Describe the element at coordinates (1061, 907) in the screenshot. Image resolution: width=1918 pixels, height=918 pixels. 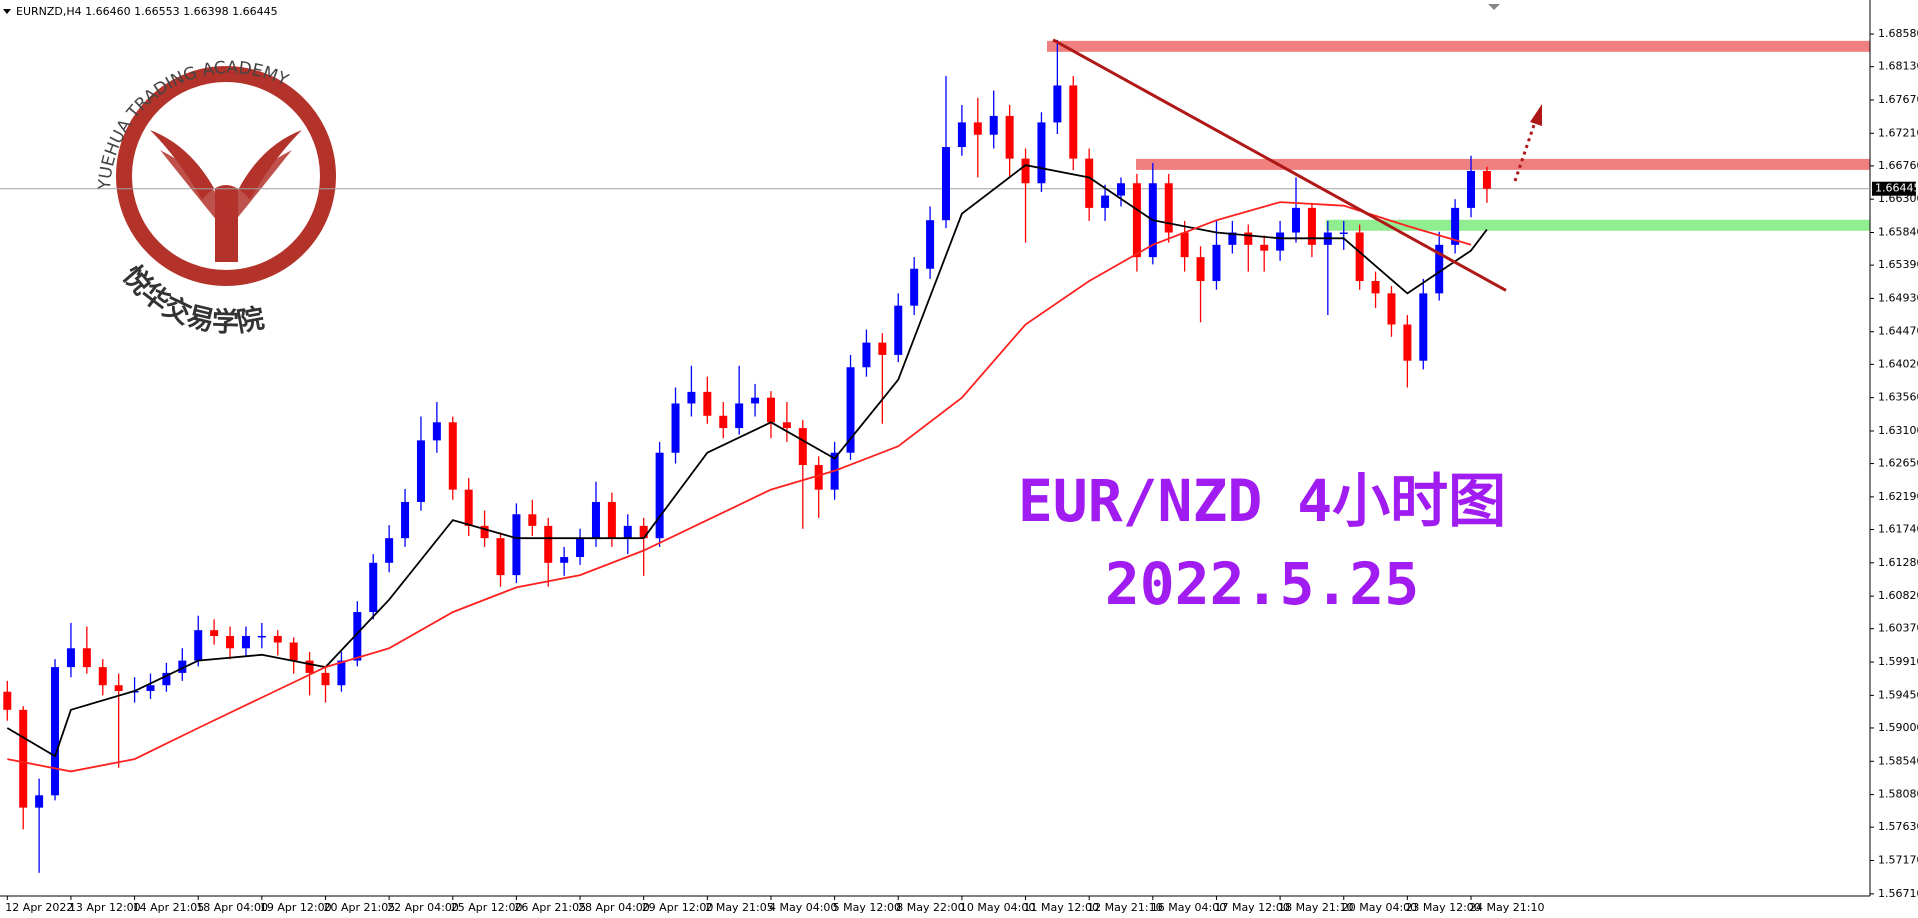
I see `x-tick-label: 11 May 12:00` at that location.